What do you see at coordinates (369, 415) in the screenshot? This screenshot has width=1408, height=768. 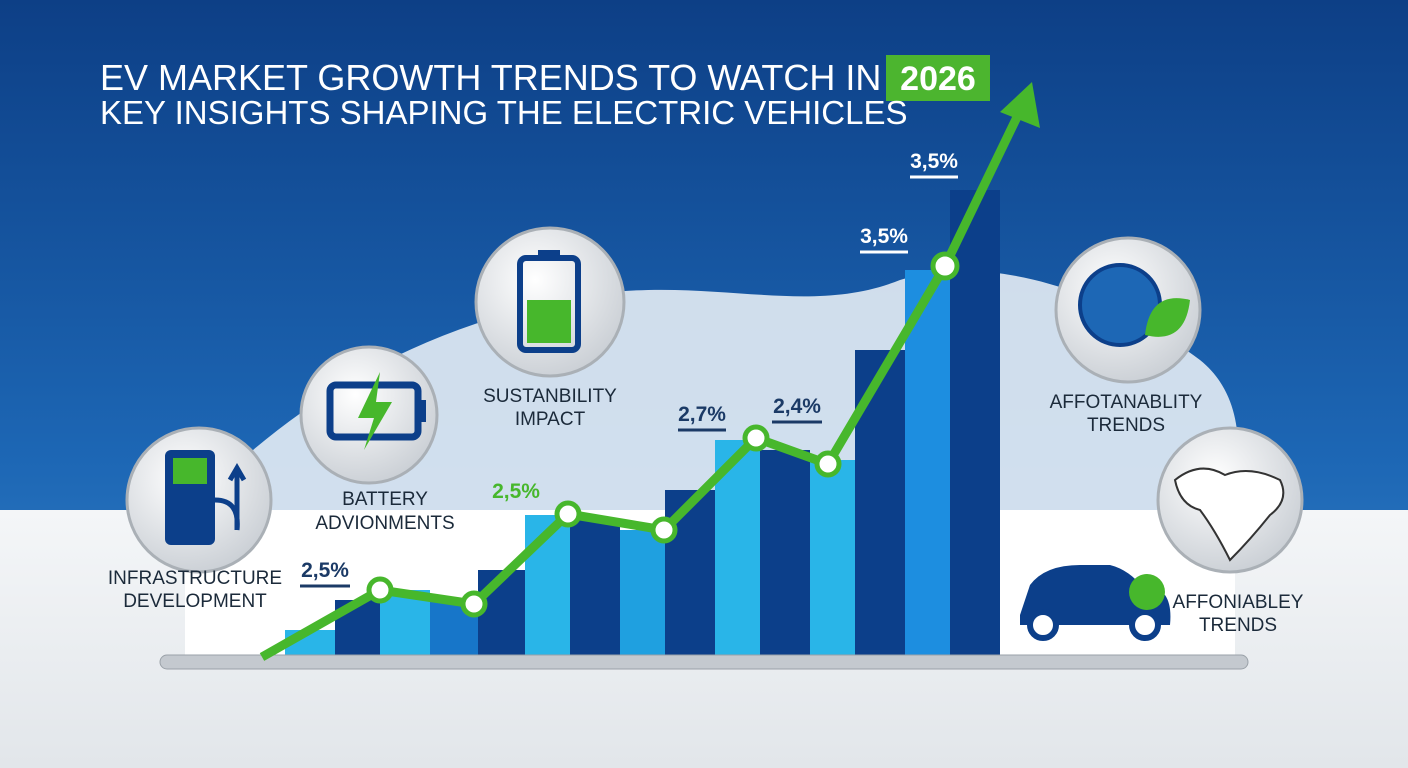 I see `icon-battery` at bounding box center [369, 415].